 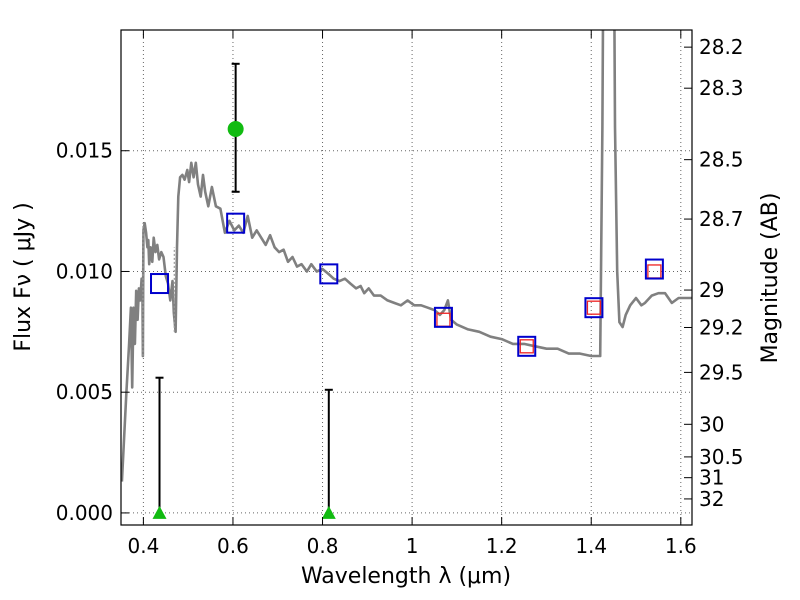 What do you see at coordinates (84, 513) in the screenshot?
I see `y-tick-label: 0.000` at bounding box center [84, 513].